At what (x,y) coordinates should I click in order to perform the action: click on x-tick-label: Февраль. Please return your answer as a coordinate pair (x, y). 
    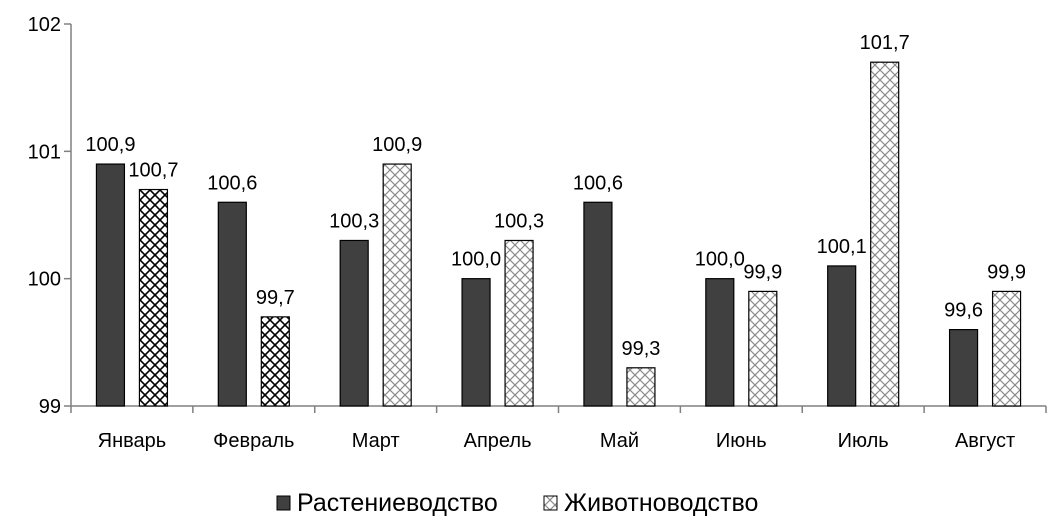
    Looking at the image, I should click on (253, 441).